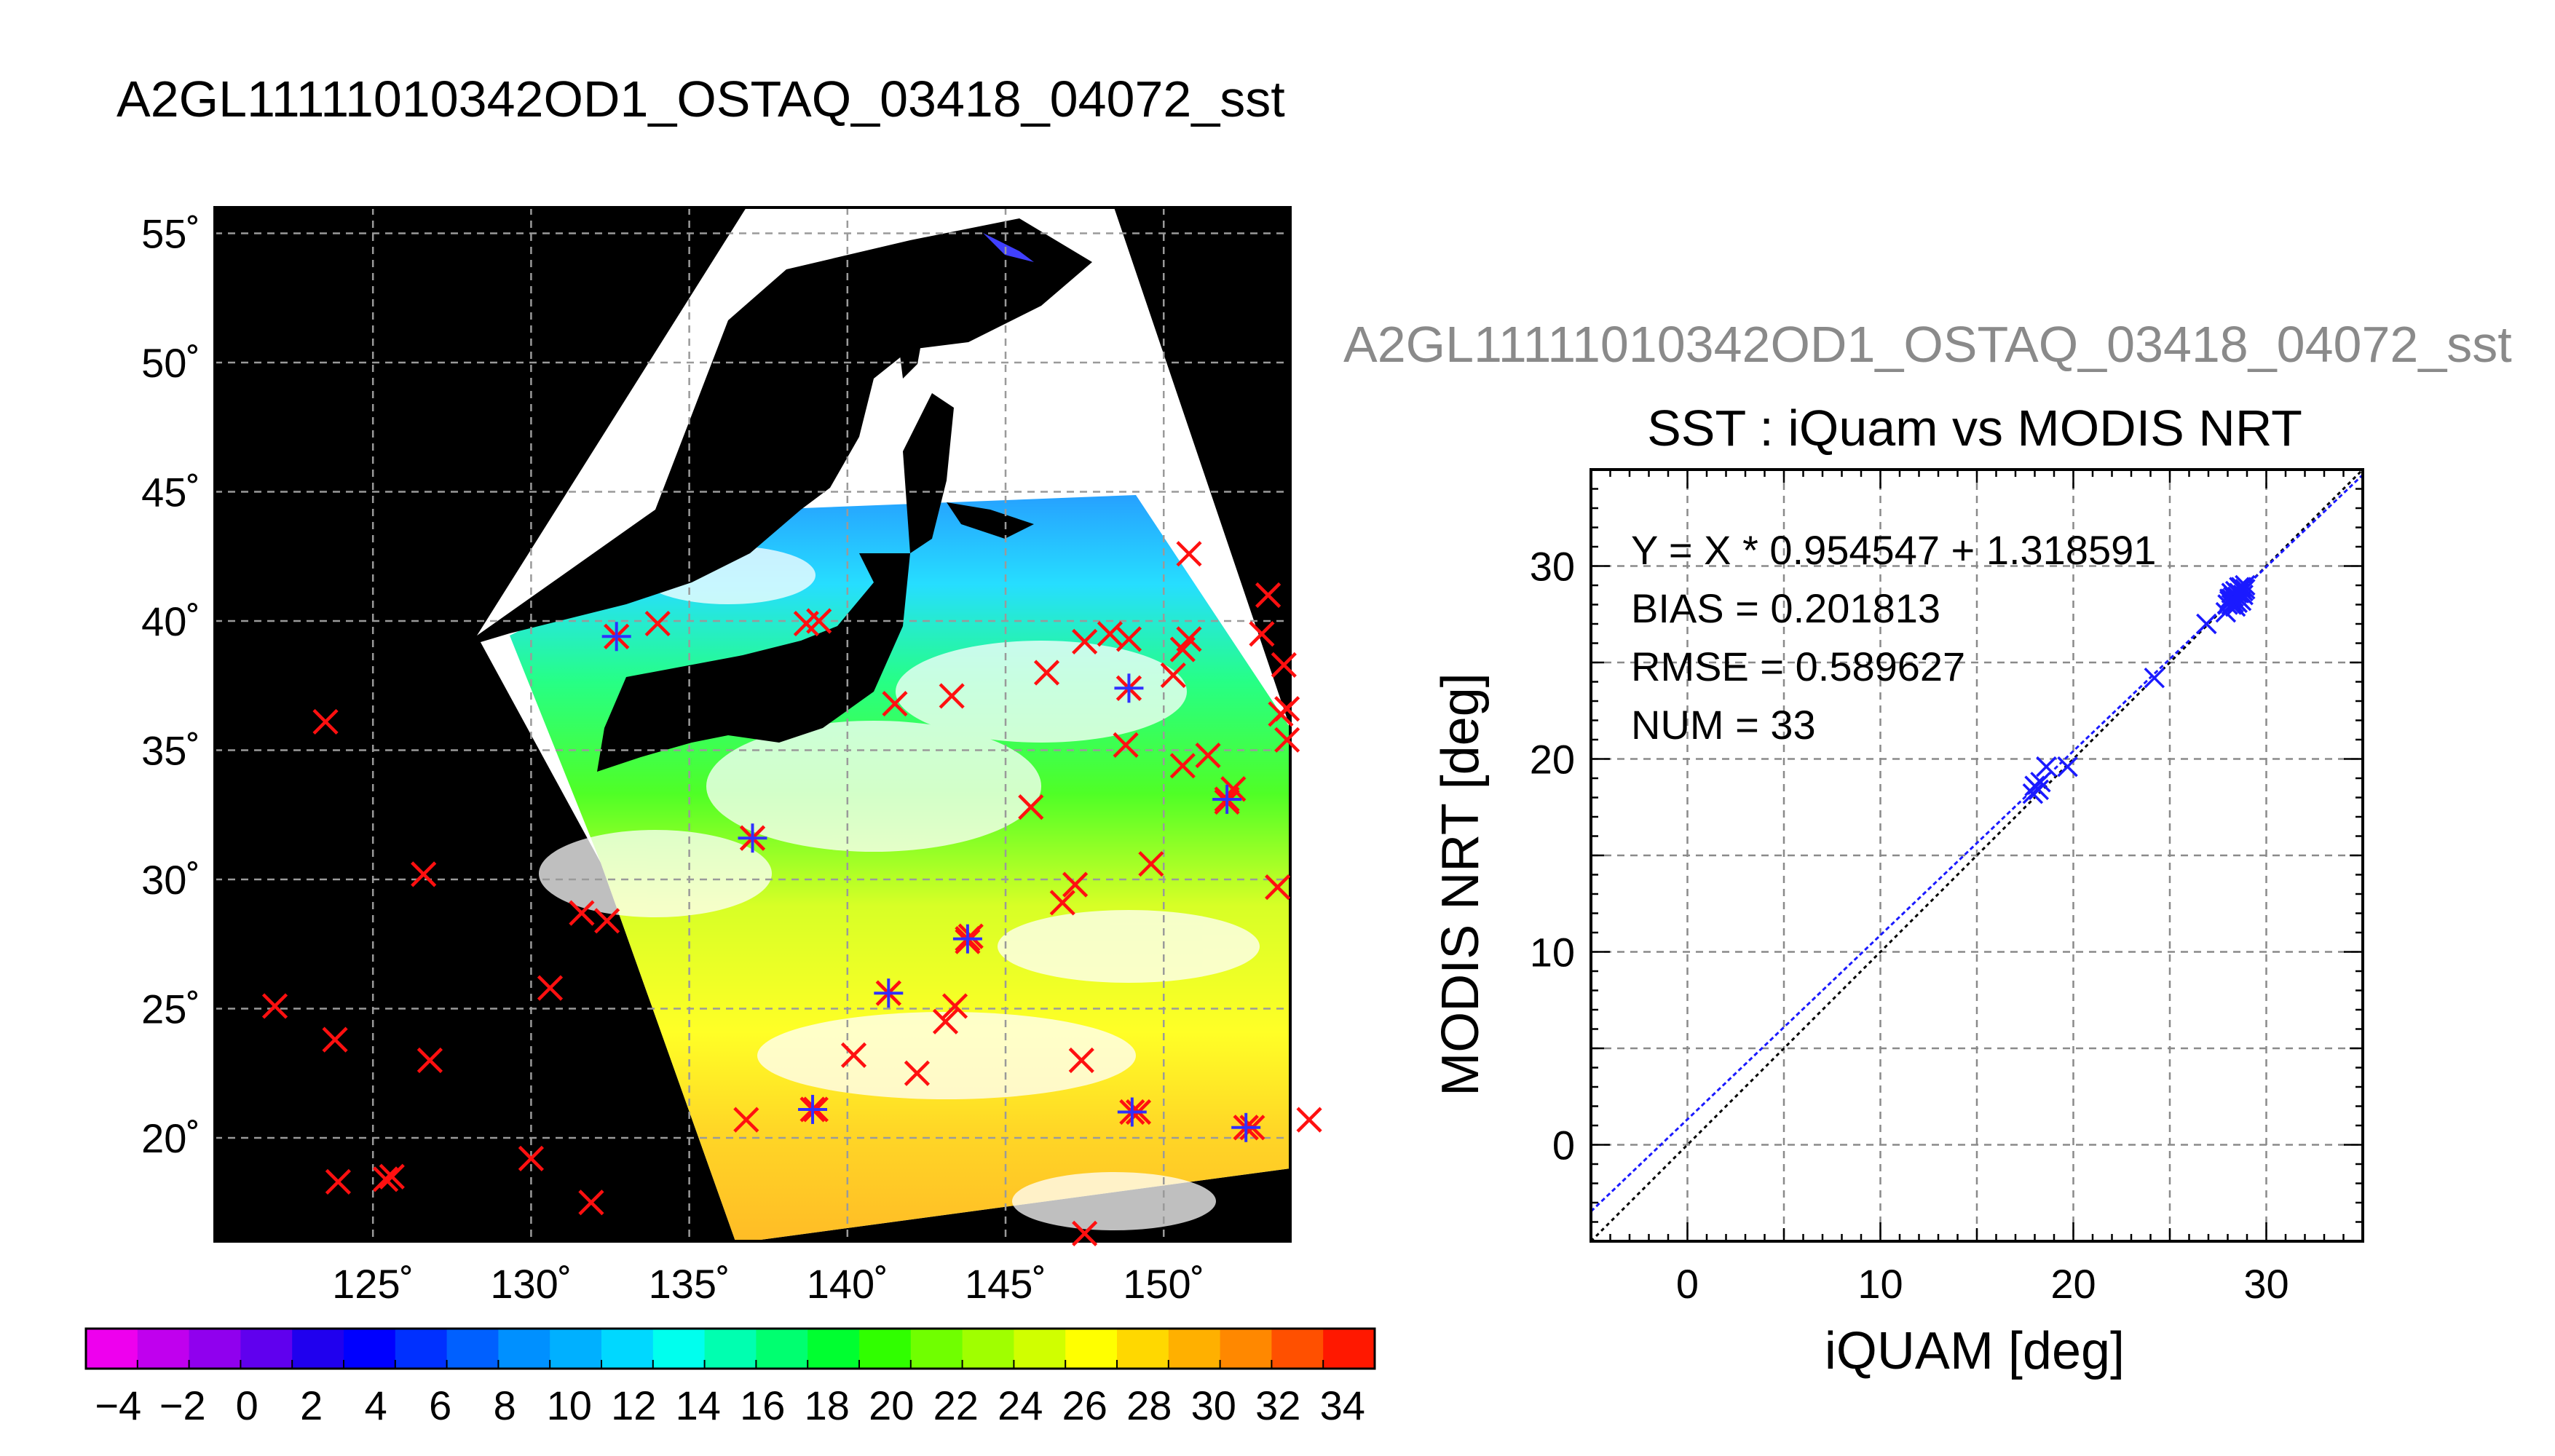 This screenshot has height=1456, width=2555. Describe the element at coordinates (1342, 1405) in the screenshot. I see `colorbar-tick-label: 34` at that location.